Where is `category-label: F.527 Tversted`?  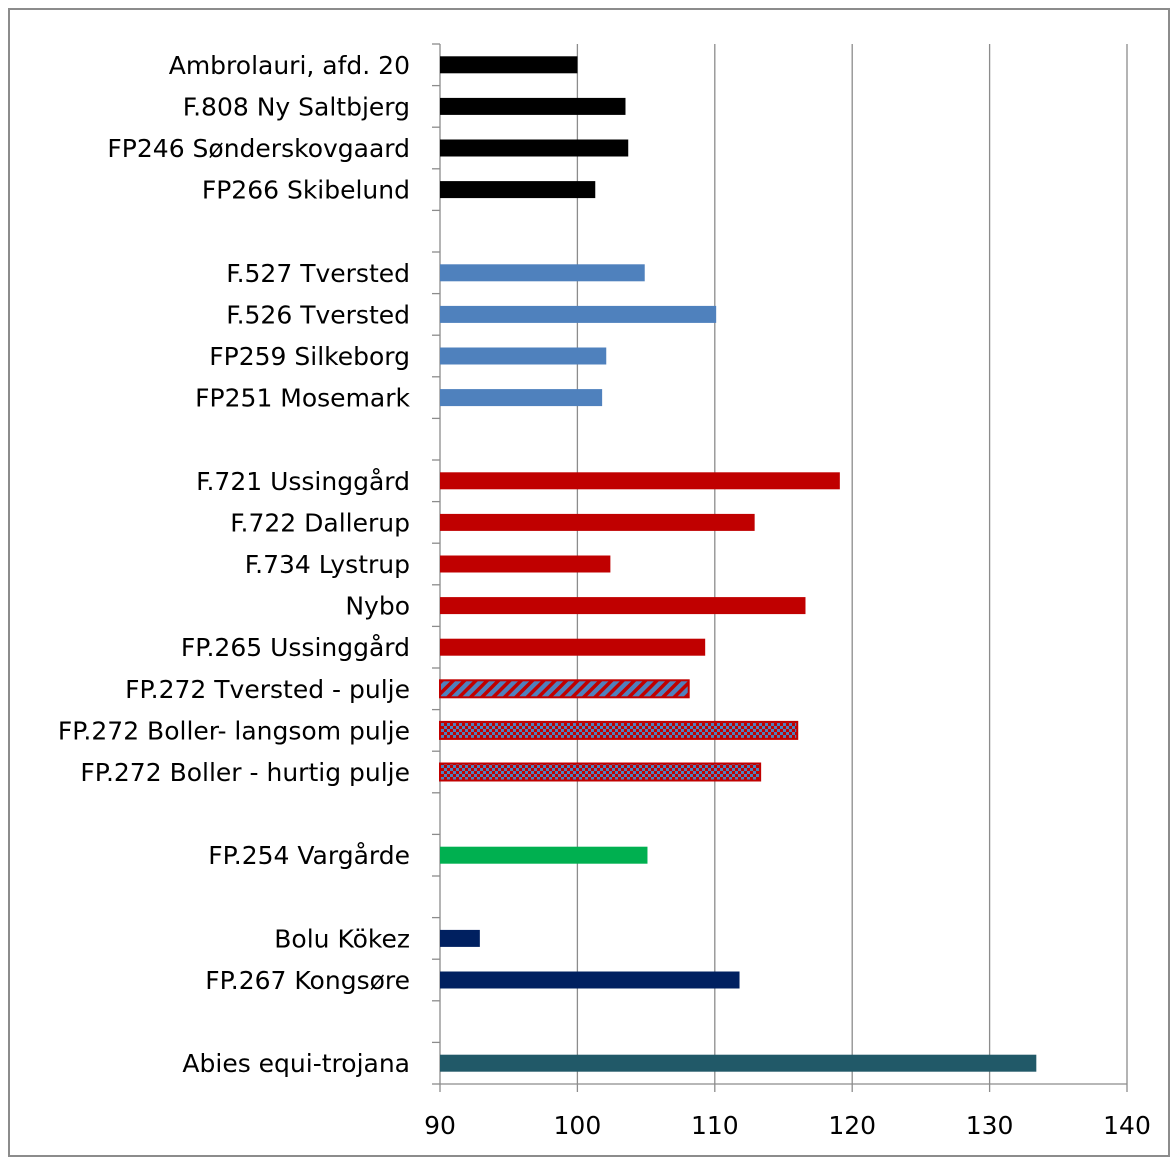
category-label: F.527 Tversted is located at coordinates (318, 273).